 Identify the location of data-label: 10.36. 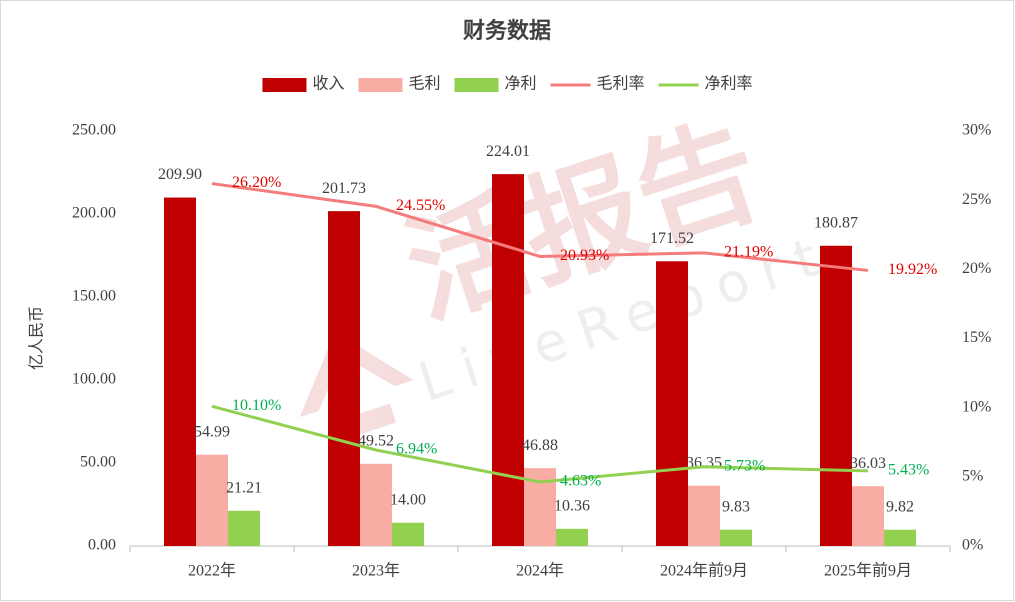
(572, 505).